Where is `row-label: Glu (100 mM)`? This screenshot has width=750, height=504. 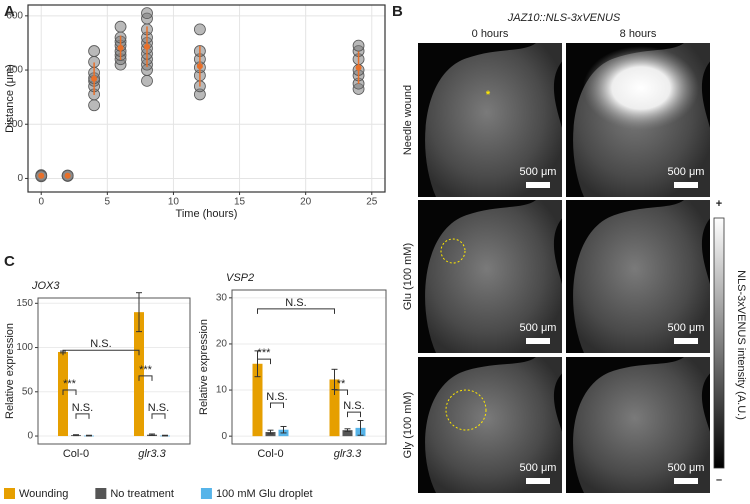 row-label: Glu (100 mM) is located at coordinates (408, 276).